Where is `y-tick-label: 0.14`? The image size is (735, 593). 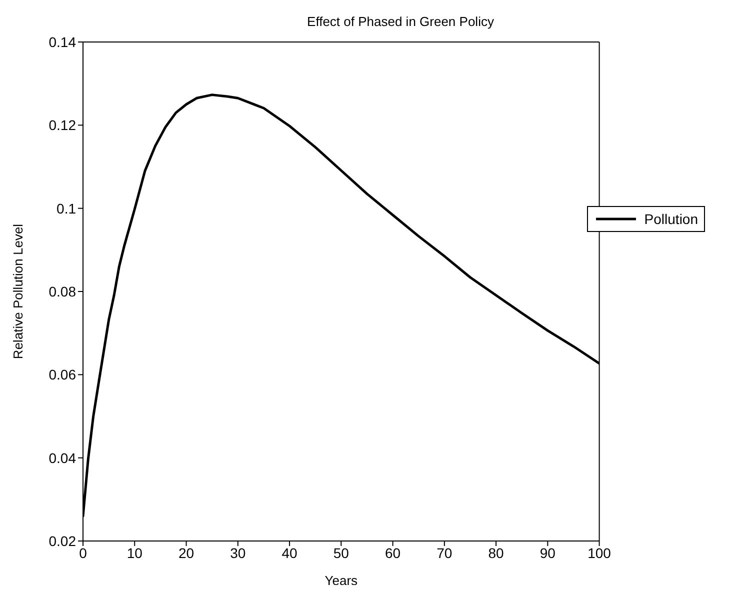
y-tick-label: 0.14 is located at coordinates (62, 42).